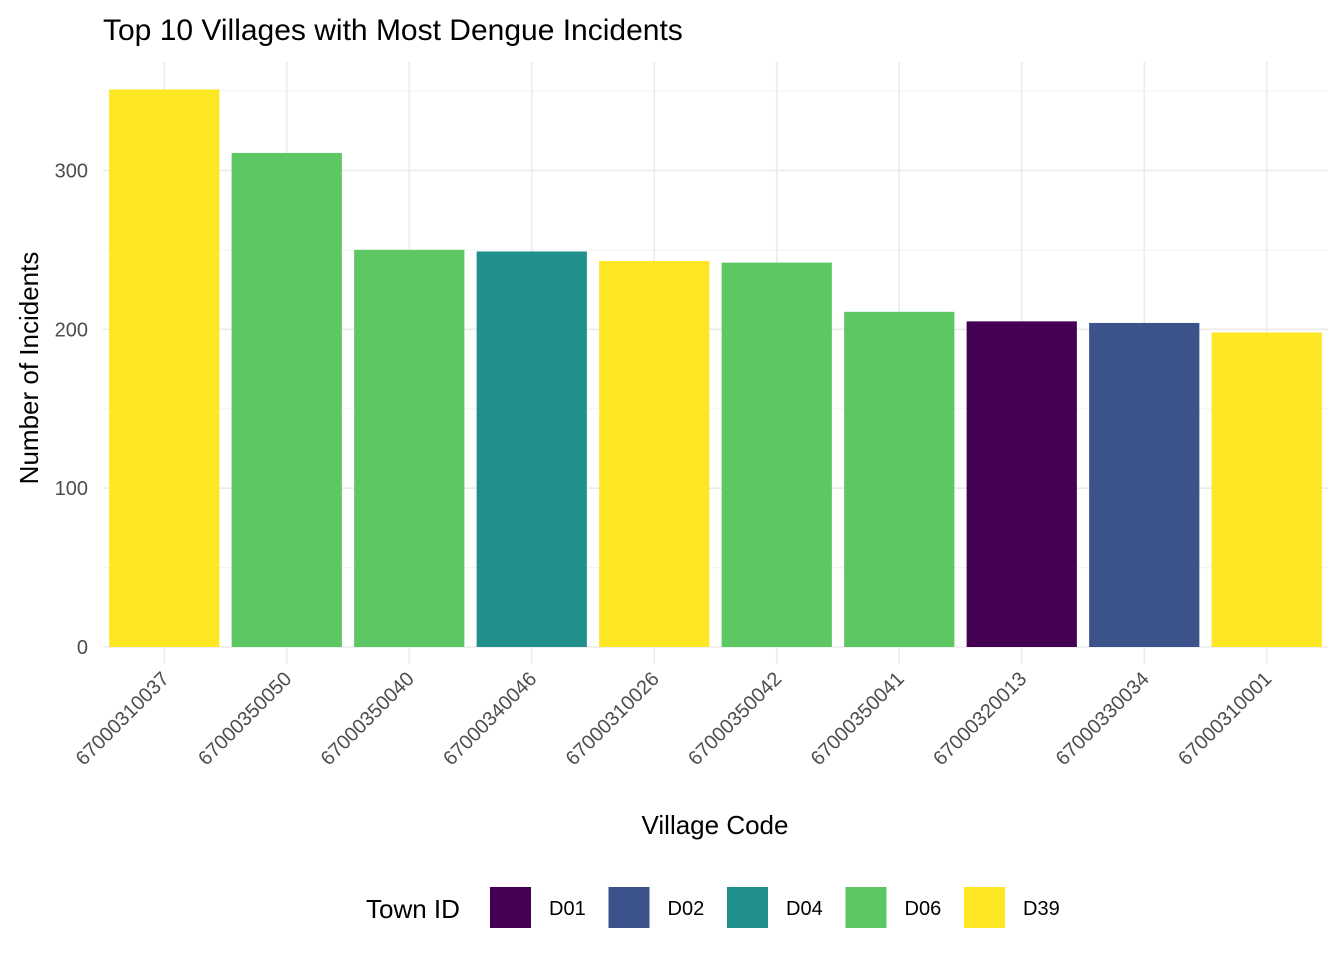 The width and height of the screenshot is (1344, 960). I want to click on x-tick-label: 67000350040, so click(368, 719).